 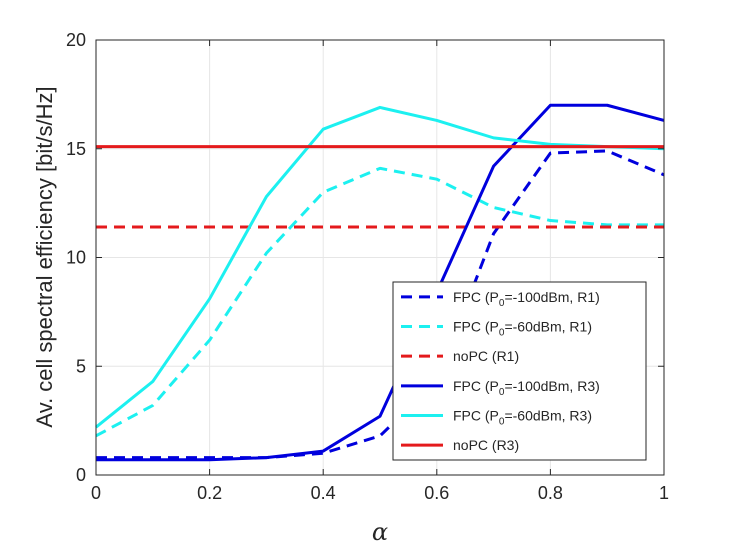 What do you see at coordinates (551, 386) in the screenshot?
I see `legend-entry-part: =-100dBm, R3)` at bounding box center [551, 386].